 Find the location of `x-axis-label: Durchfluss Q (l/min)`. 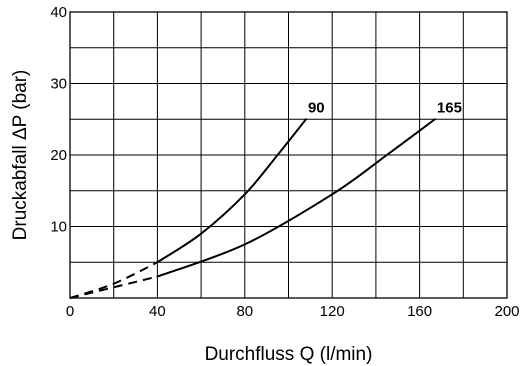

x-axis-label: Durchfluss Q (l/min) is located at coordinates (289, 354).